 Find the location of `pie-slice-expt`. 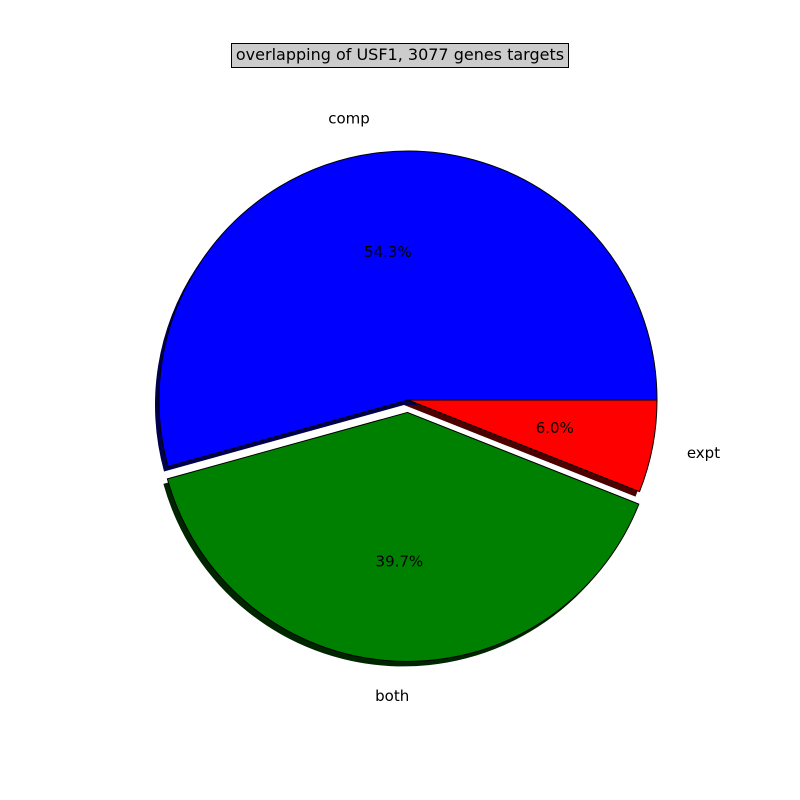

pie-slice-expt is located at coordinates (532, 446).